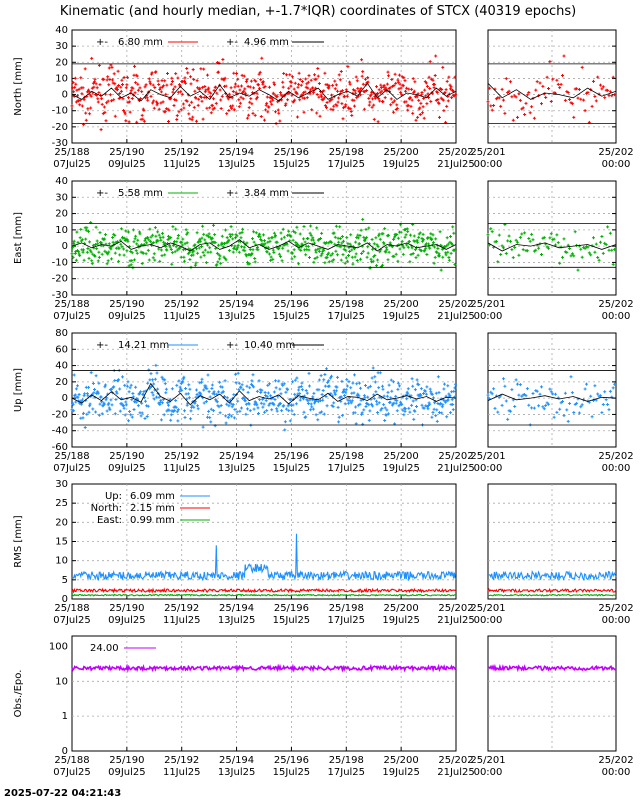 The image size is (640, 800). Describe the element at coordinates (18, 238) in the screenshot. I see `y-axis-label: East [mm]` at that location.